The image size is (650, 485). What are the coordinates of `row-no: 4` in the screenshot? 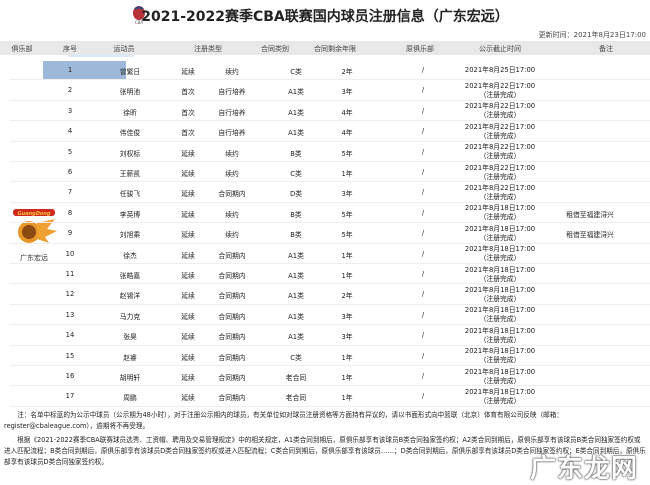 It's located at (70, 131).